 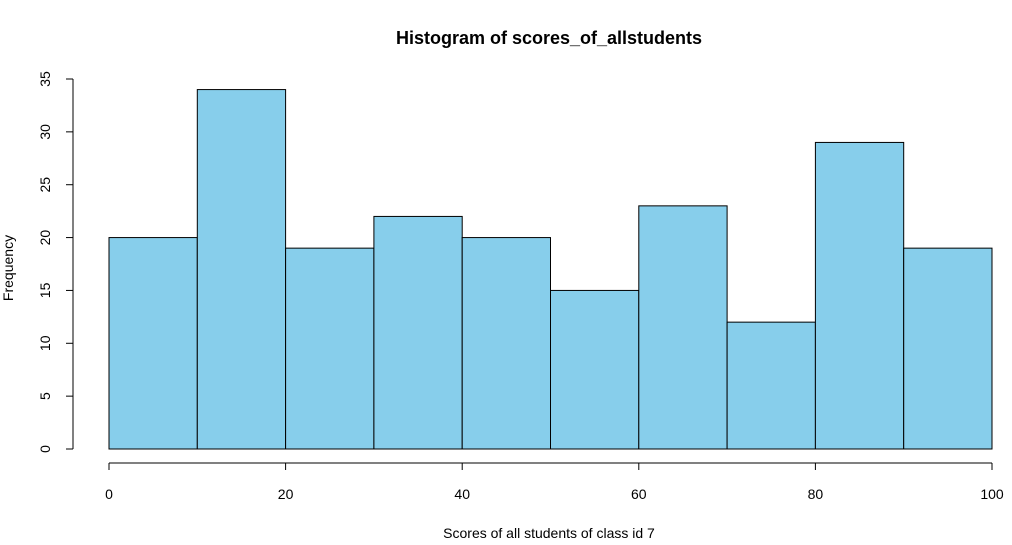 What do you see at coordinates (8, 268) in the screenshot?
I see `y-axis-label: Frequency` at bounding box center [8, 268].